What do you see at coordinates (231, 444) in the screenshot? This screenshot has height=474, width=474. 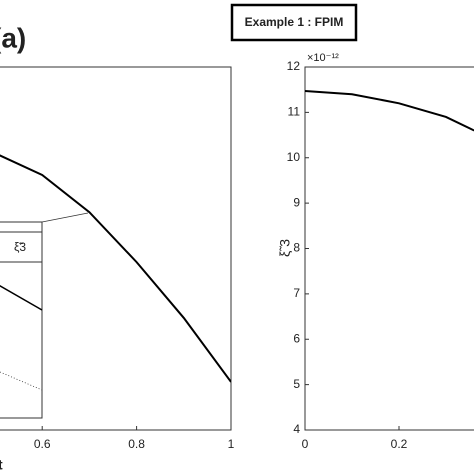 I see `x-tick-label: 1` at bounding box center [231, 444].